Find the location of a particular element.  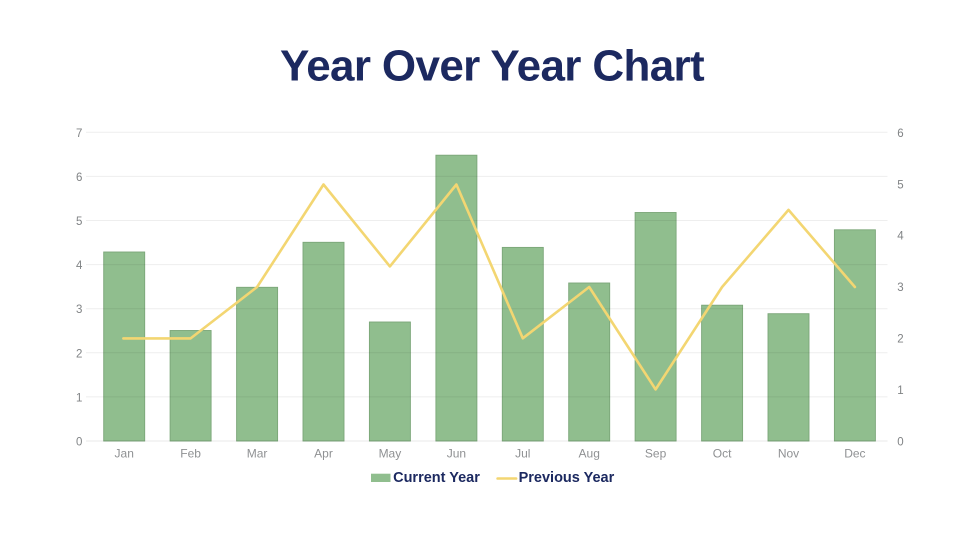

svg-text: Jul is located at coordinates (522, 454).